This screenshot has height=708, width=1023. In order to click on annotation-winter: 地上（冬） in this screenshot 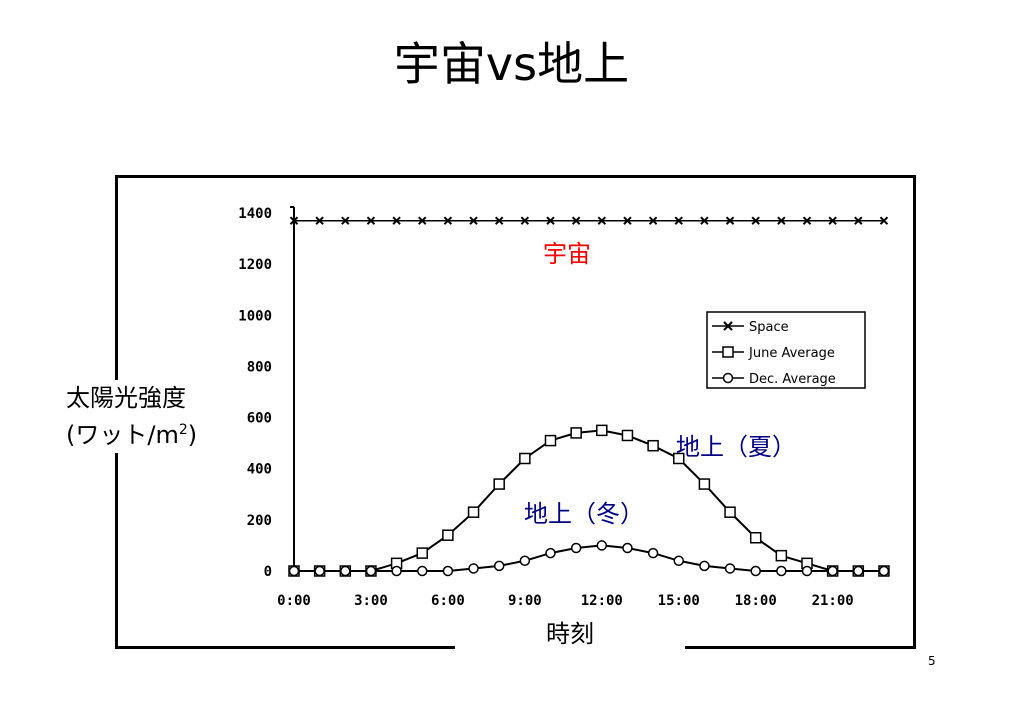, I will do `click(584, 514)`.